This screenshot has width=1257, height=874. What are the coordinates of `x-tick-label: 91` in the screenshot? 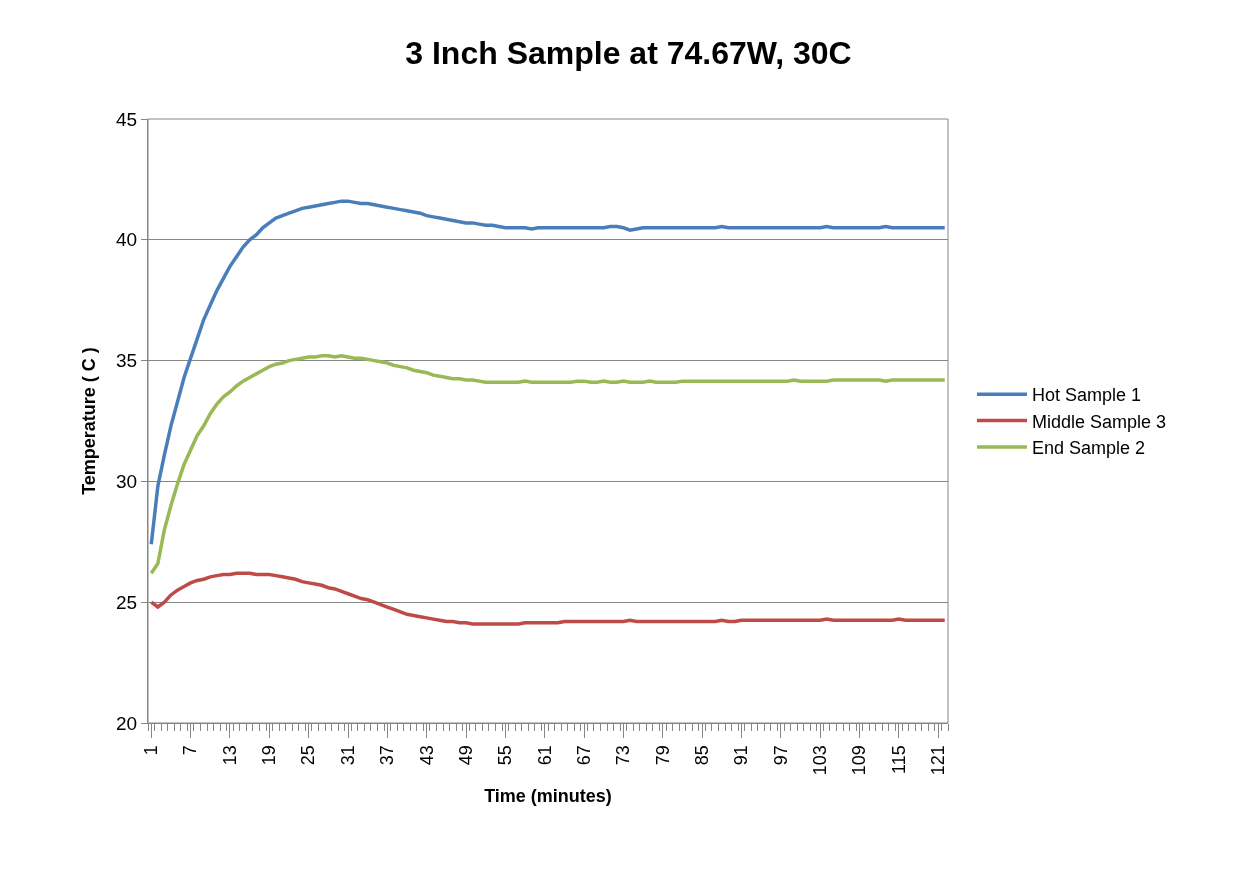 It's located at (741, 755).